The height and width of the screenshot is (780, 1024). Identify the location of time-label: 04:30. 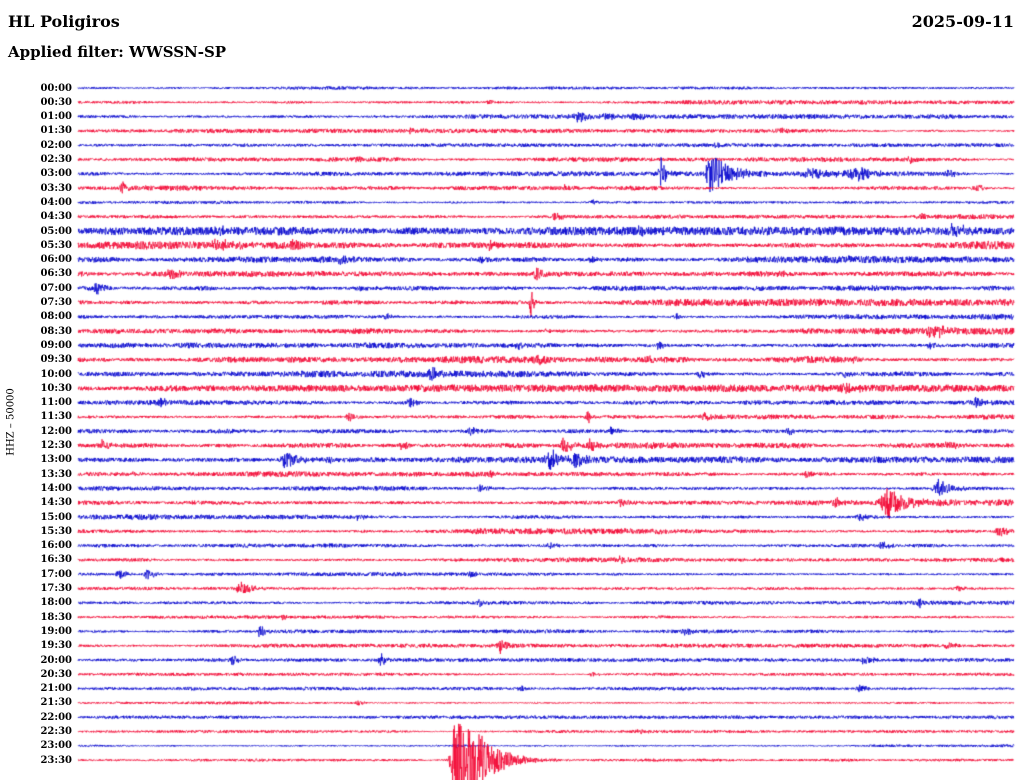
(56, 217).